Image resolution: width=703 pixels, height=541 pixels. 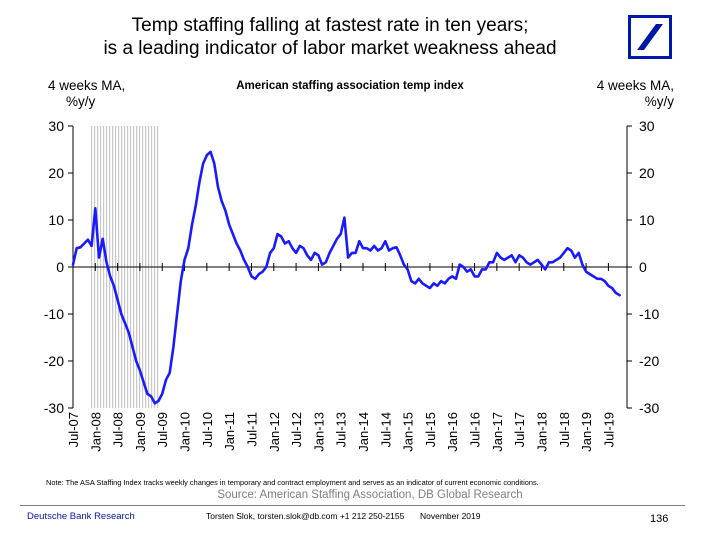 What do you see at coordinates (251, 429) in the screenshot?
I see `x-tick-label: Jul-11` at bounding box center [251, 429].